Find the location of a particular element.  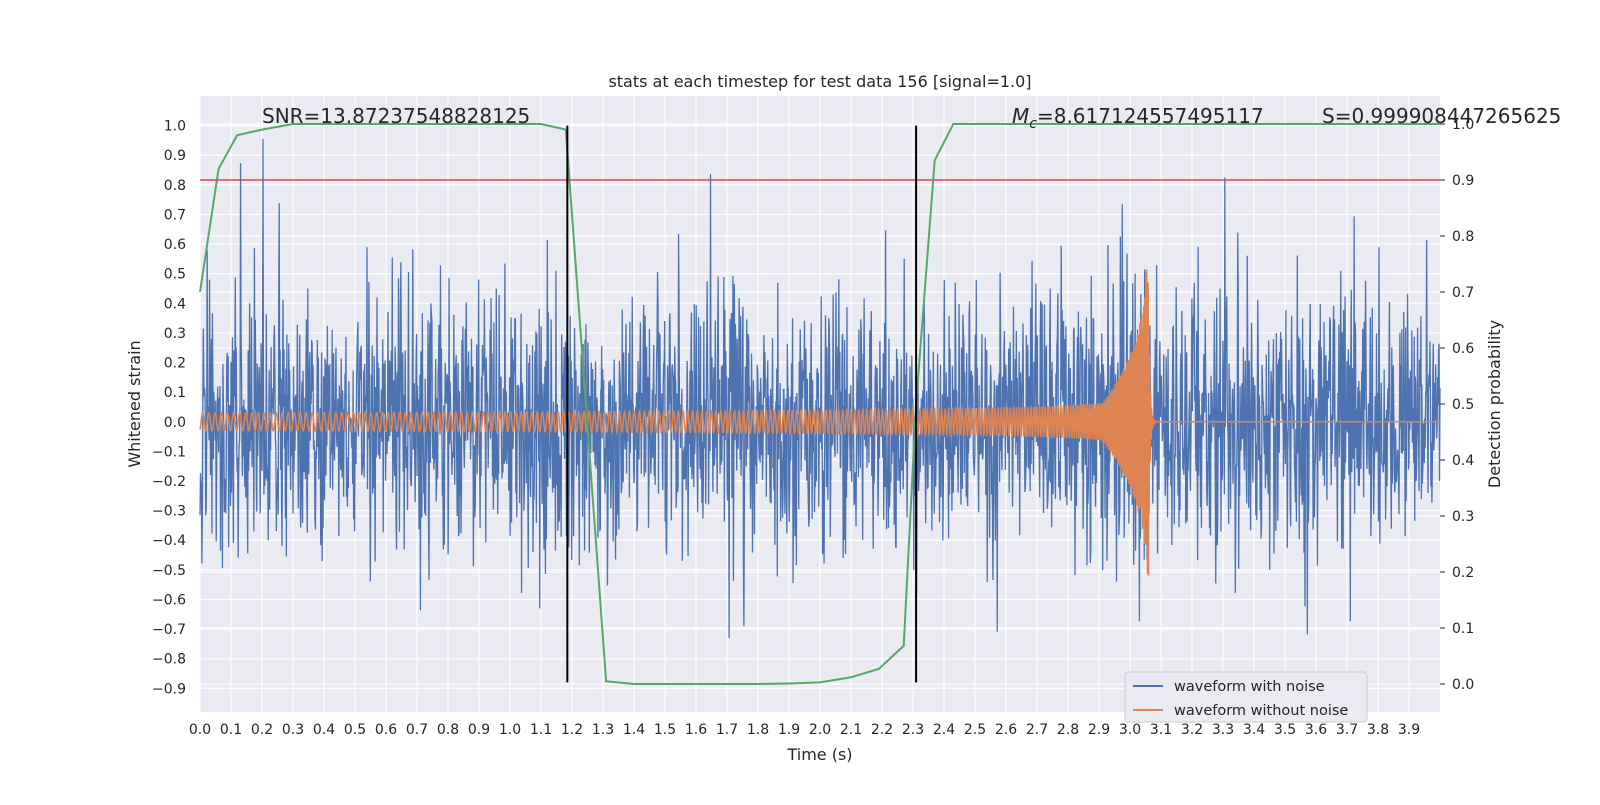

x-tick-label: 2.4 is located at coordinates (944, 730).